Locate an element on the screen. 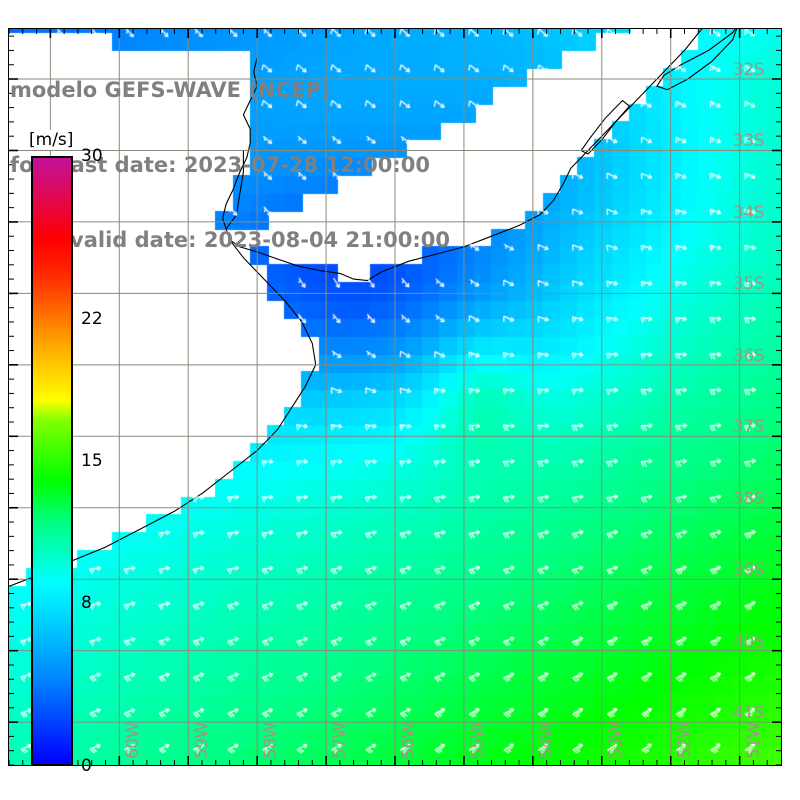  colorbar-gradient is located at coordinates (52, 461).